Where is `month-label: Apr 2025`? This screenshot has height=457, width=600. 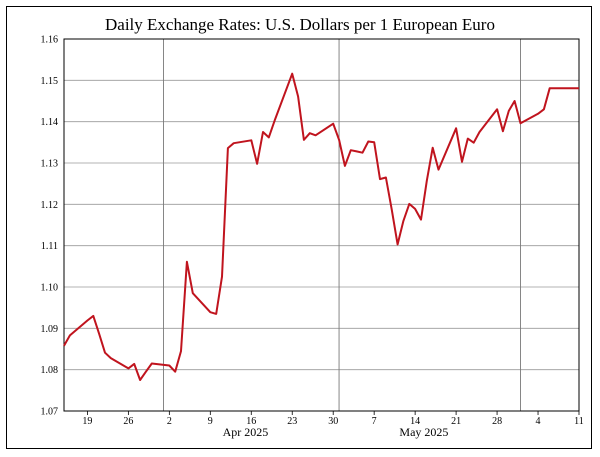
month-label: Apr 2025 is located at coordinates (246, 432).